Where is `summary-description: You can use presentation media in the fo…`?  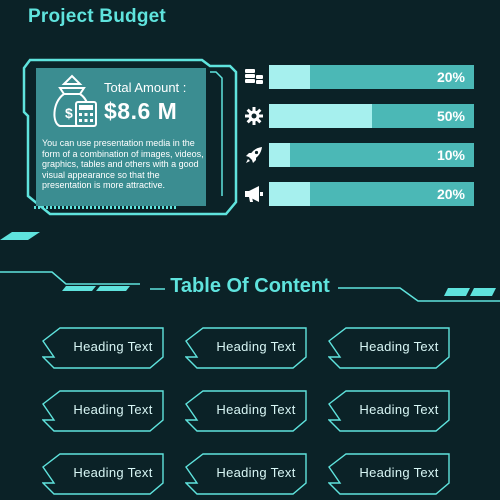 summary-description: You can use presentation media in the fo… is located at coordinates (123, 164).